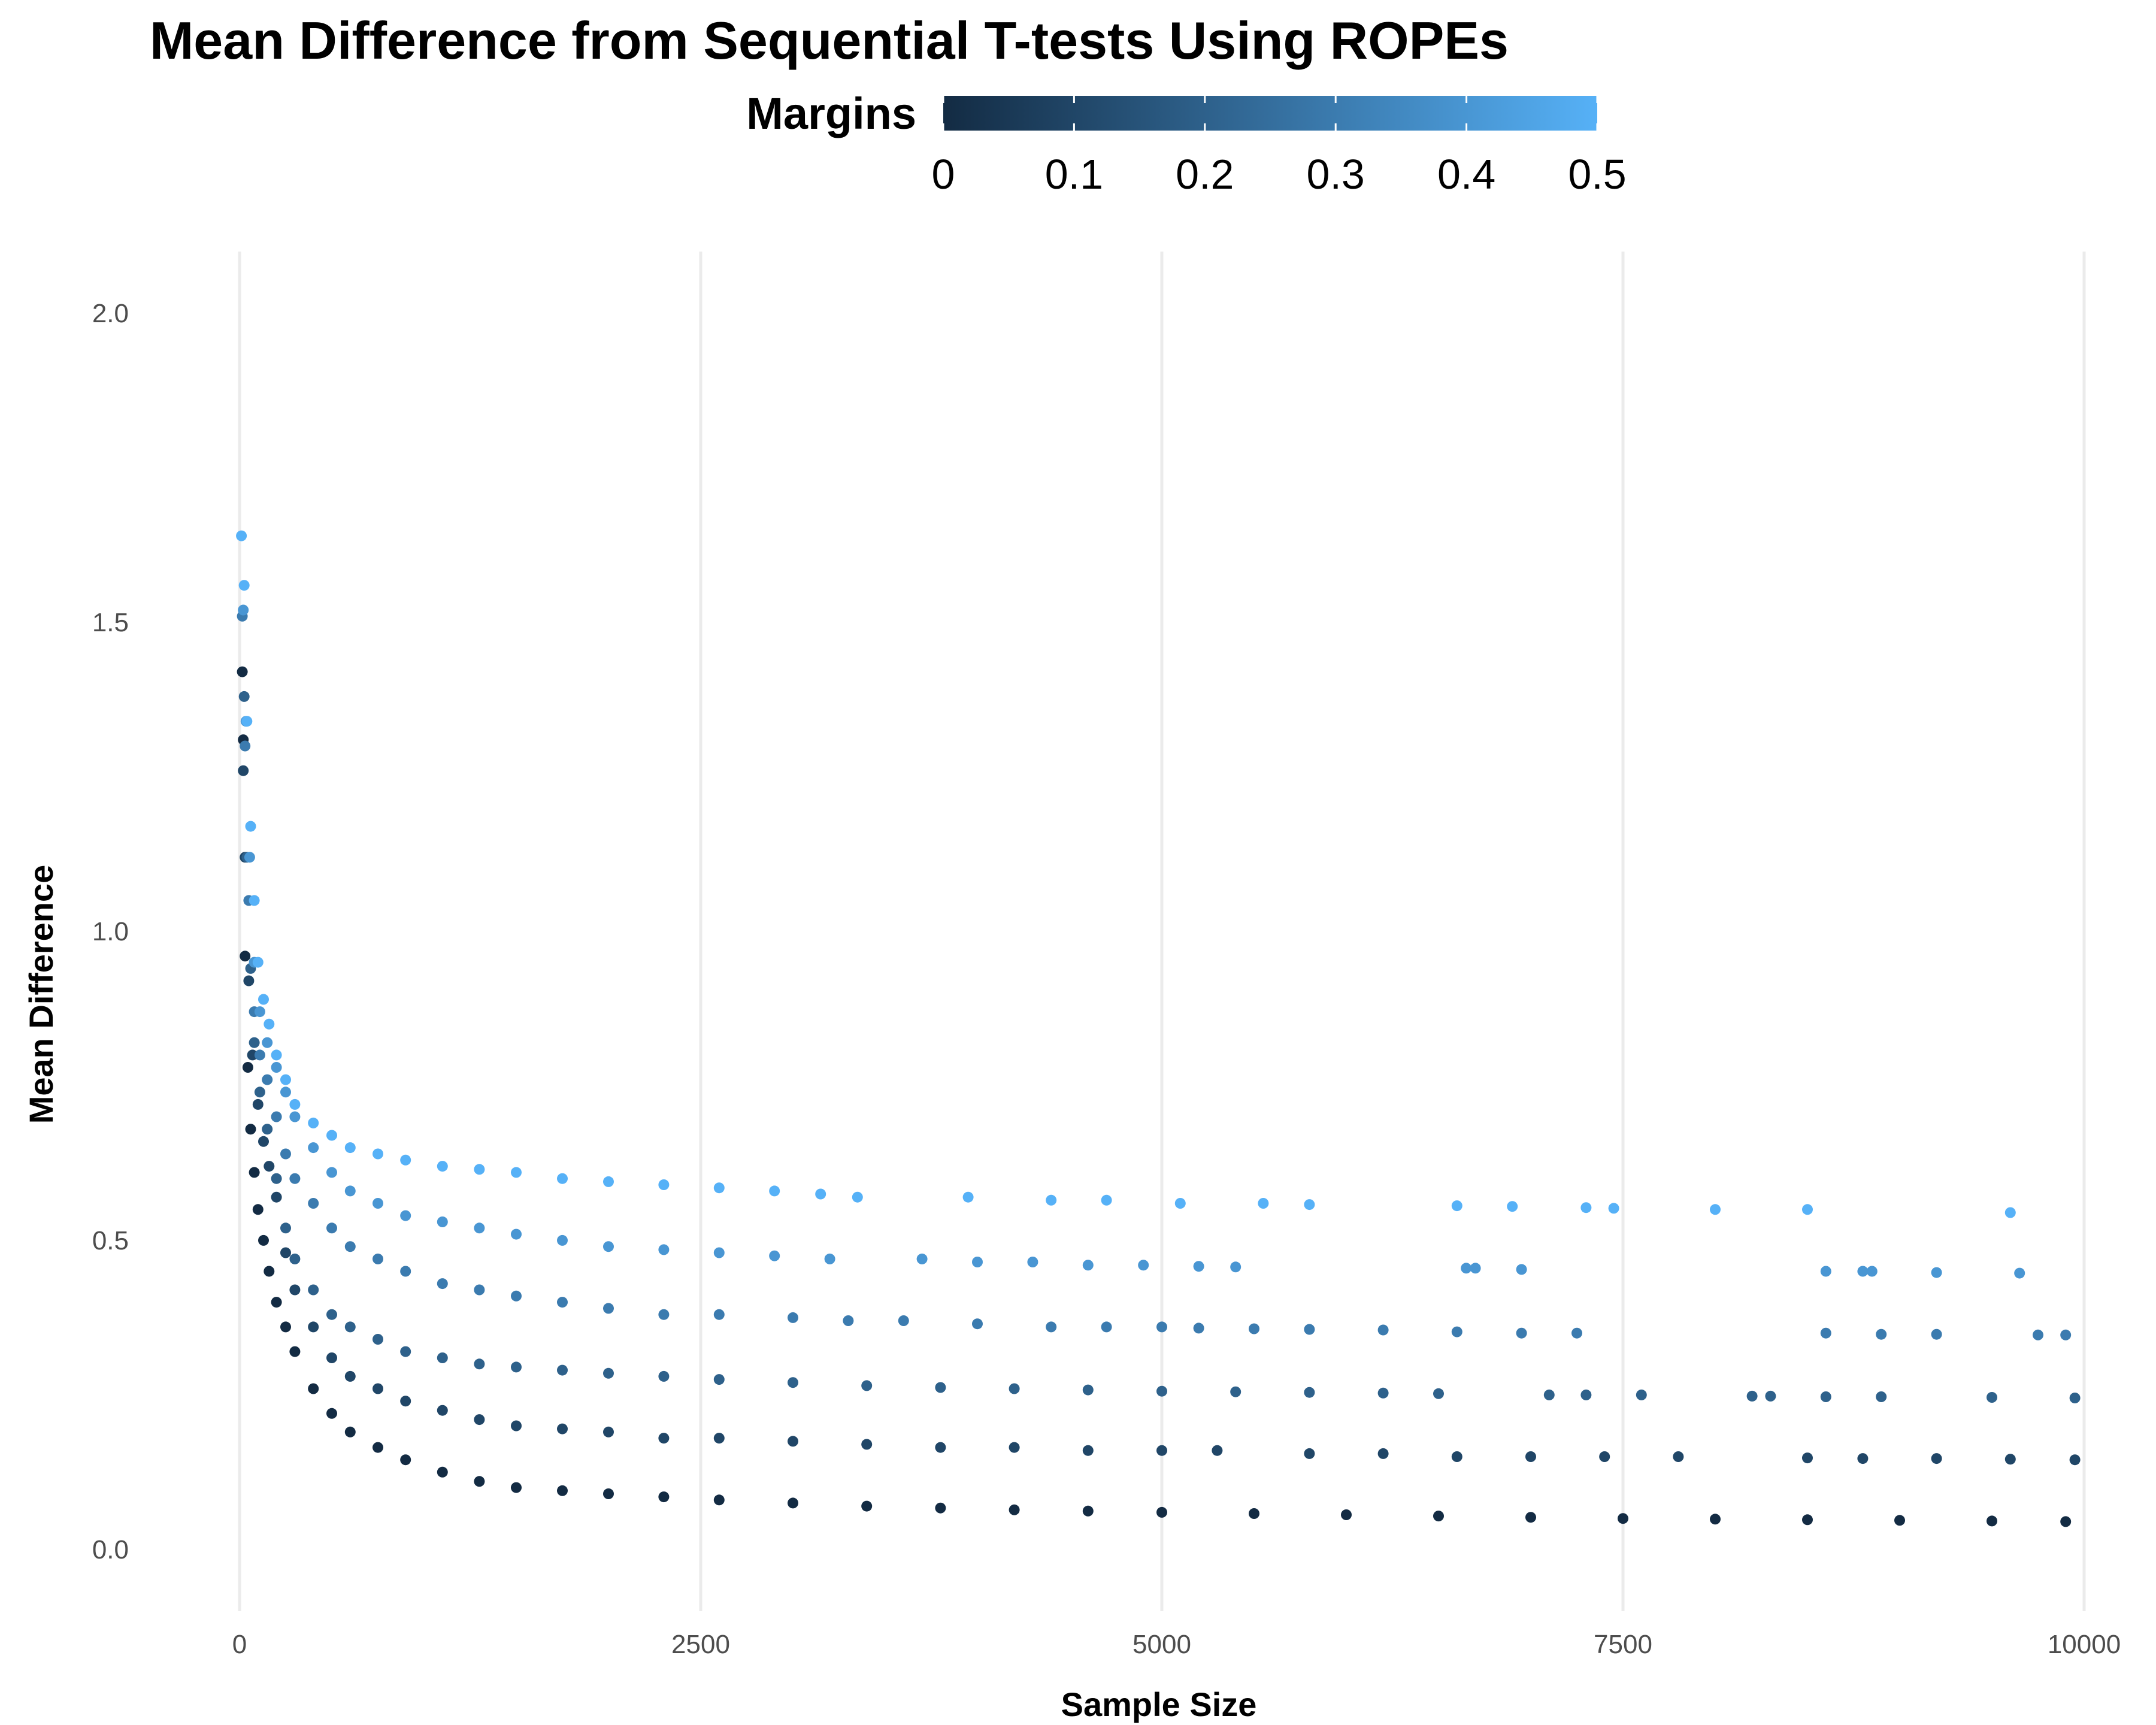  I want to click on y-axis-label: Mean Difference, so click(41, 994).